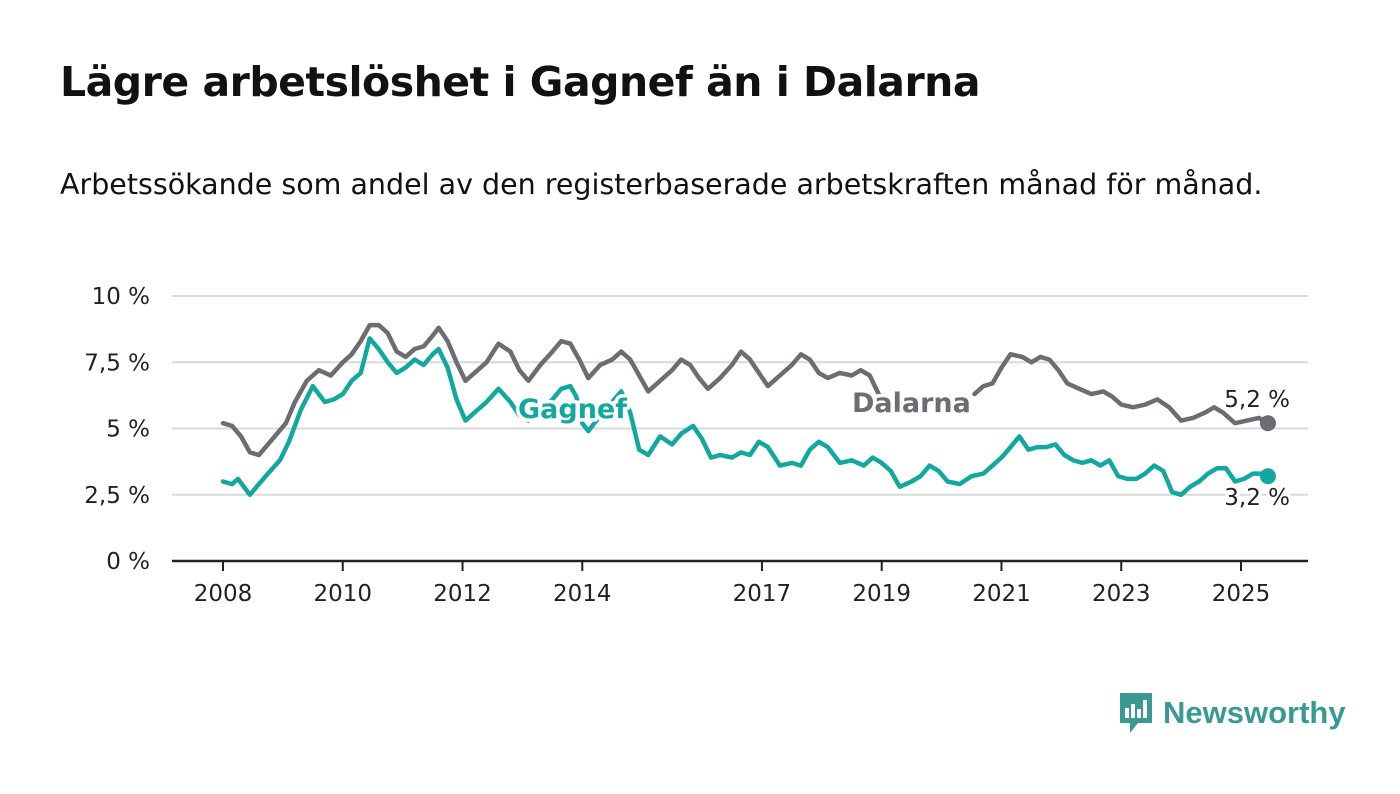  I want to click on y-tick-label: 7,5 %, so click(117, 363).